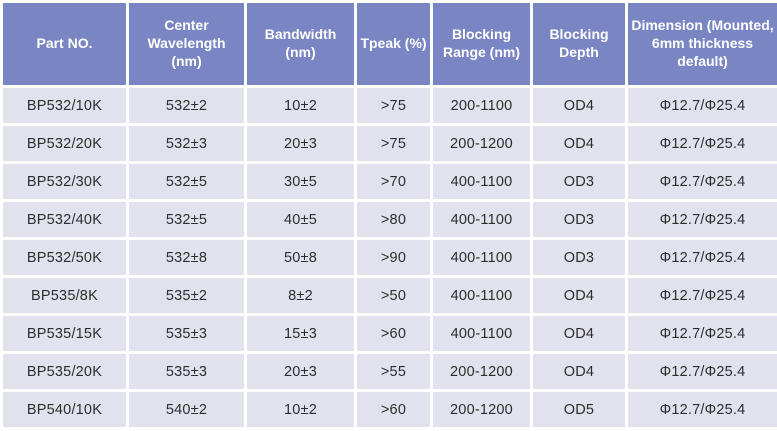  I want to click on cell-part-no: BP535/8K, so click(64, 295).